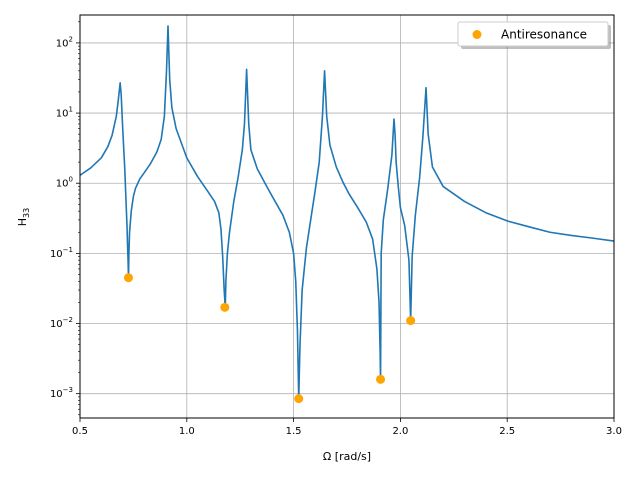  What do you see at coordinates (477, 34) in the screenshot?
I see `legend-marker` at bounding box center [477, 34].